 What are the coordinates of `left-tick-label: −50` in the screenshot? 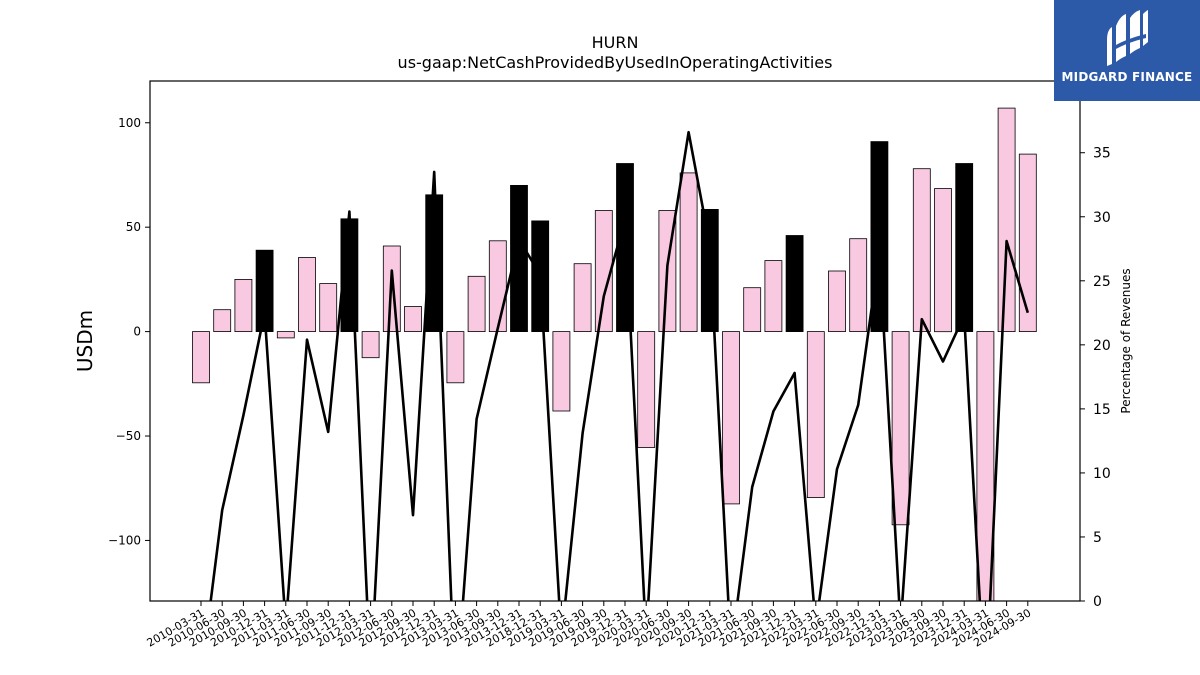 It's located at (128, 436).